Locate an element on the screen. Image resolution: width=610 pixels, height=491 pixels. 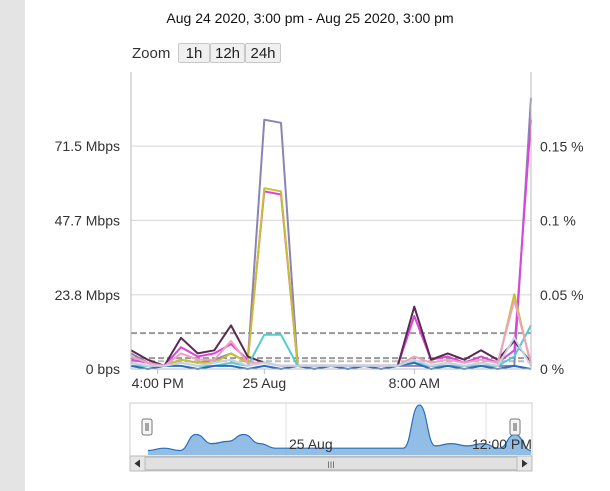
x-tick-label: 8:00 AM is located at coordinates (414, 383).